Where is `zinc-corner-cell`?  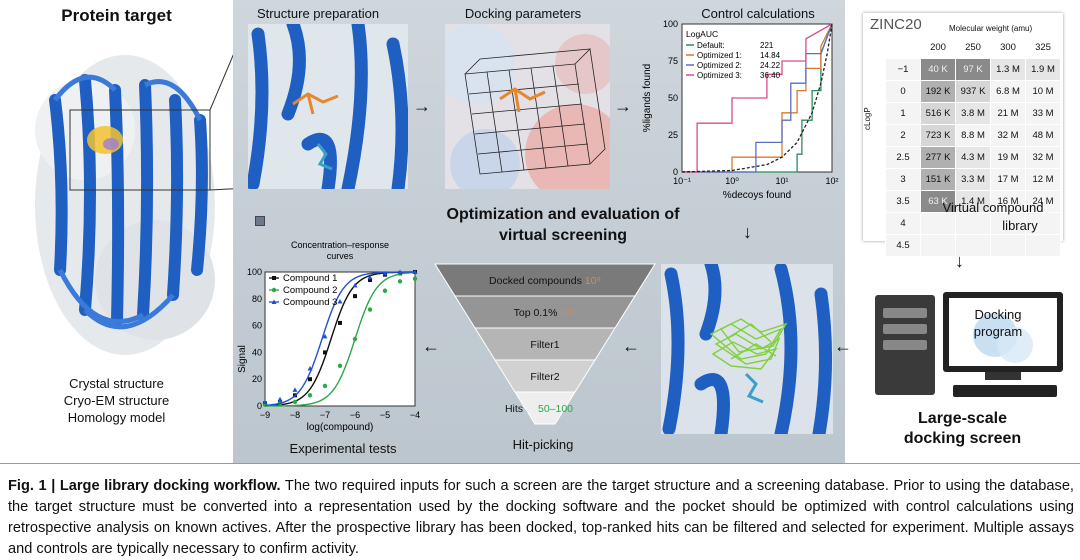
zinc-corner-cell is located at coordinates (903, 47).